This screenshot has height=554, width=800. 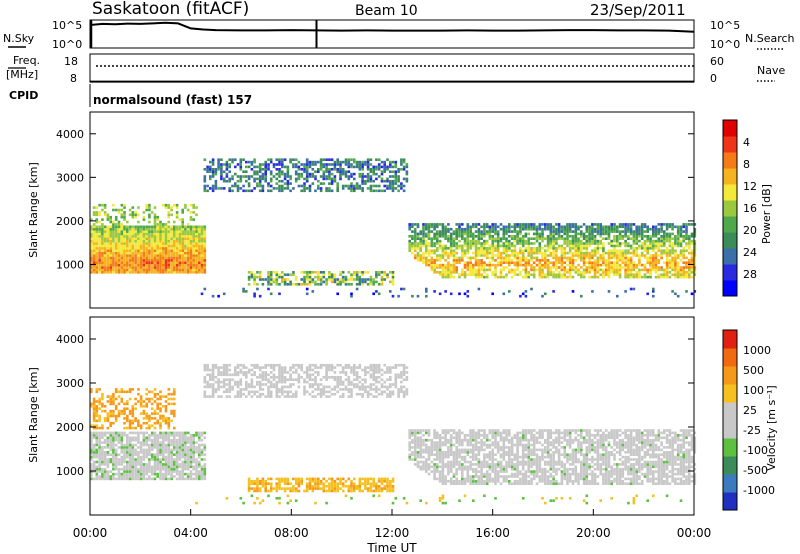 What do you see at coordinates (459, 234) in the screenshot?
I see `power-cell-2039` at bounding box center [459, 234].